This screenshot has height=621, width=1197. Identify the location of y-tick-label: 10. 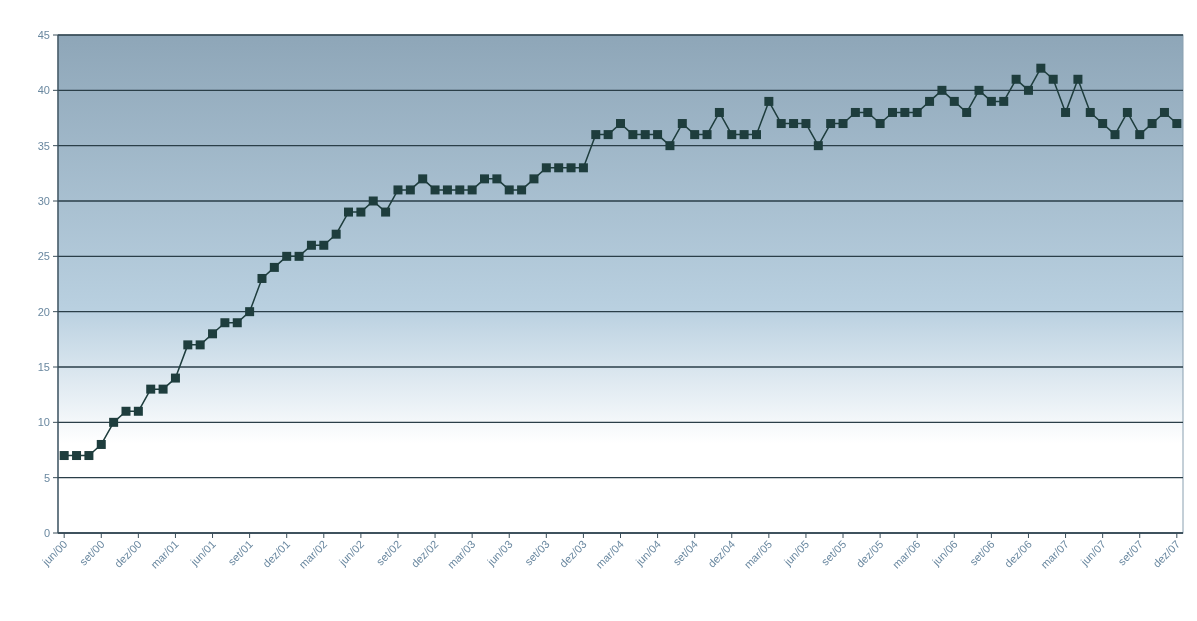
(43, 422).